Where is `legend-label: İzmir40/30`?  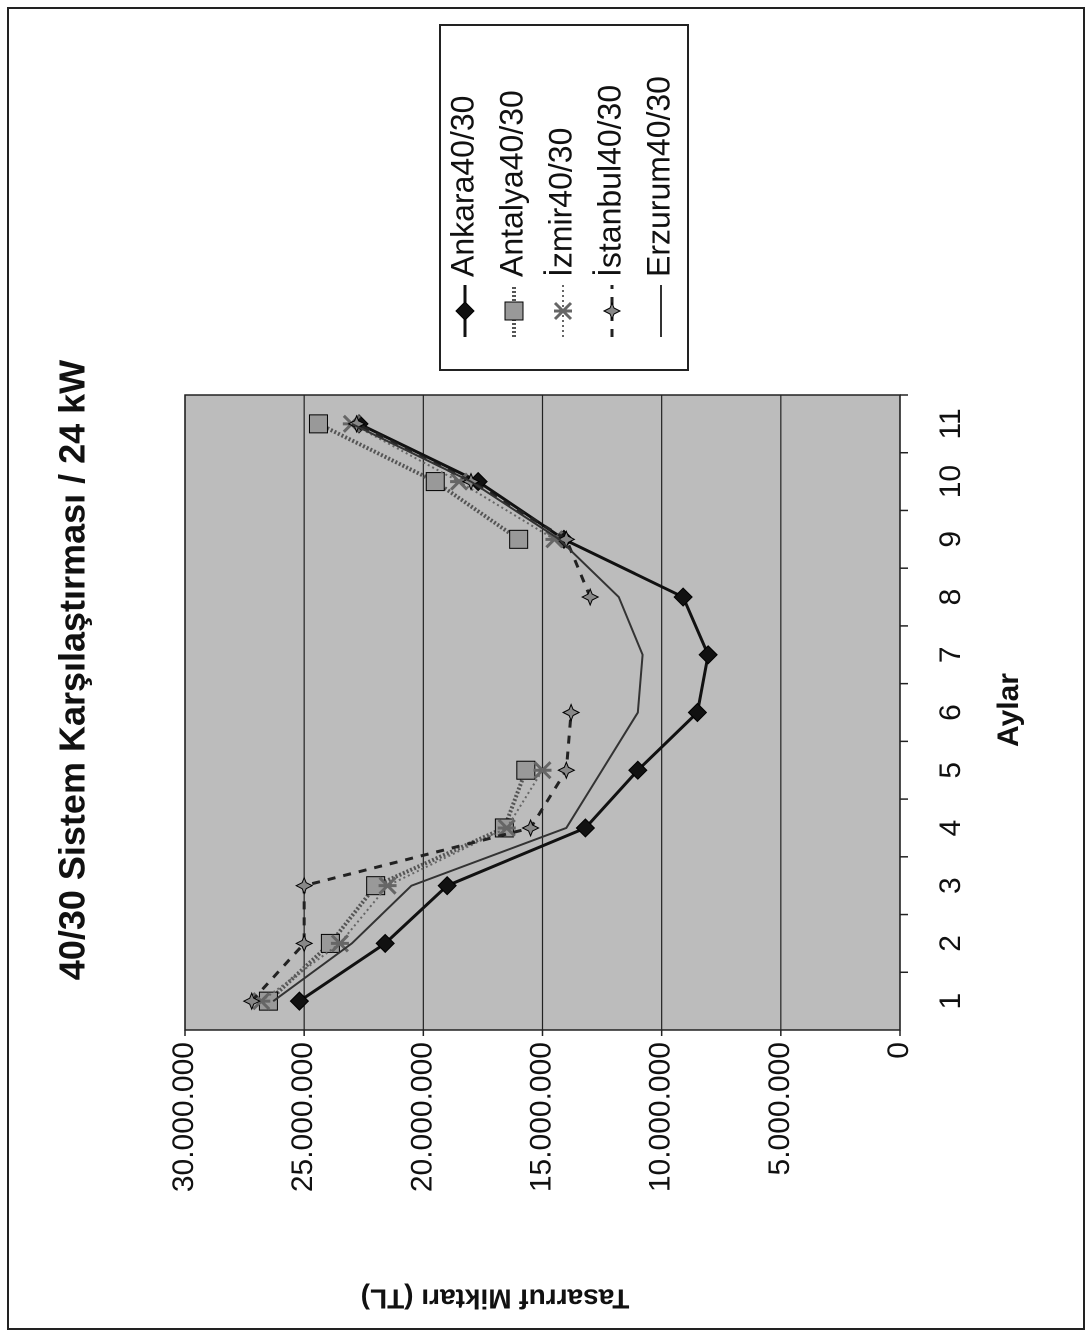
legend-label: İzmir40/30 is located at coordinates (560, 202).